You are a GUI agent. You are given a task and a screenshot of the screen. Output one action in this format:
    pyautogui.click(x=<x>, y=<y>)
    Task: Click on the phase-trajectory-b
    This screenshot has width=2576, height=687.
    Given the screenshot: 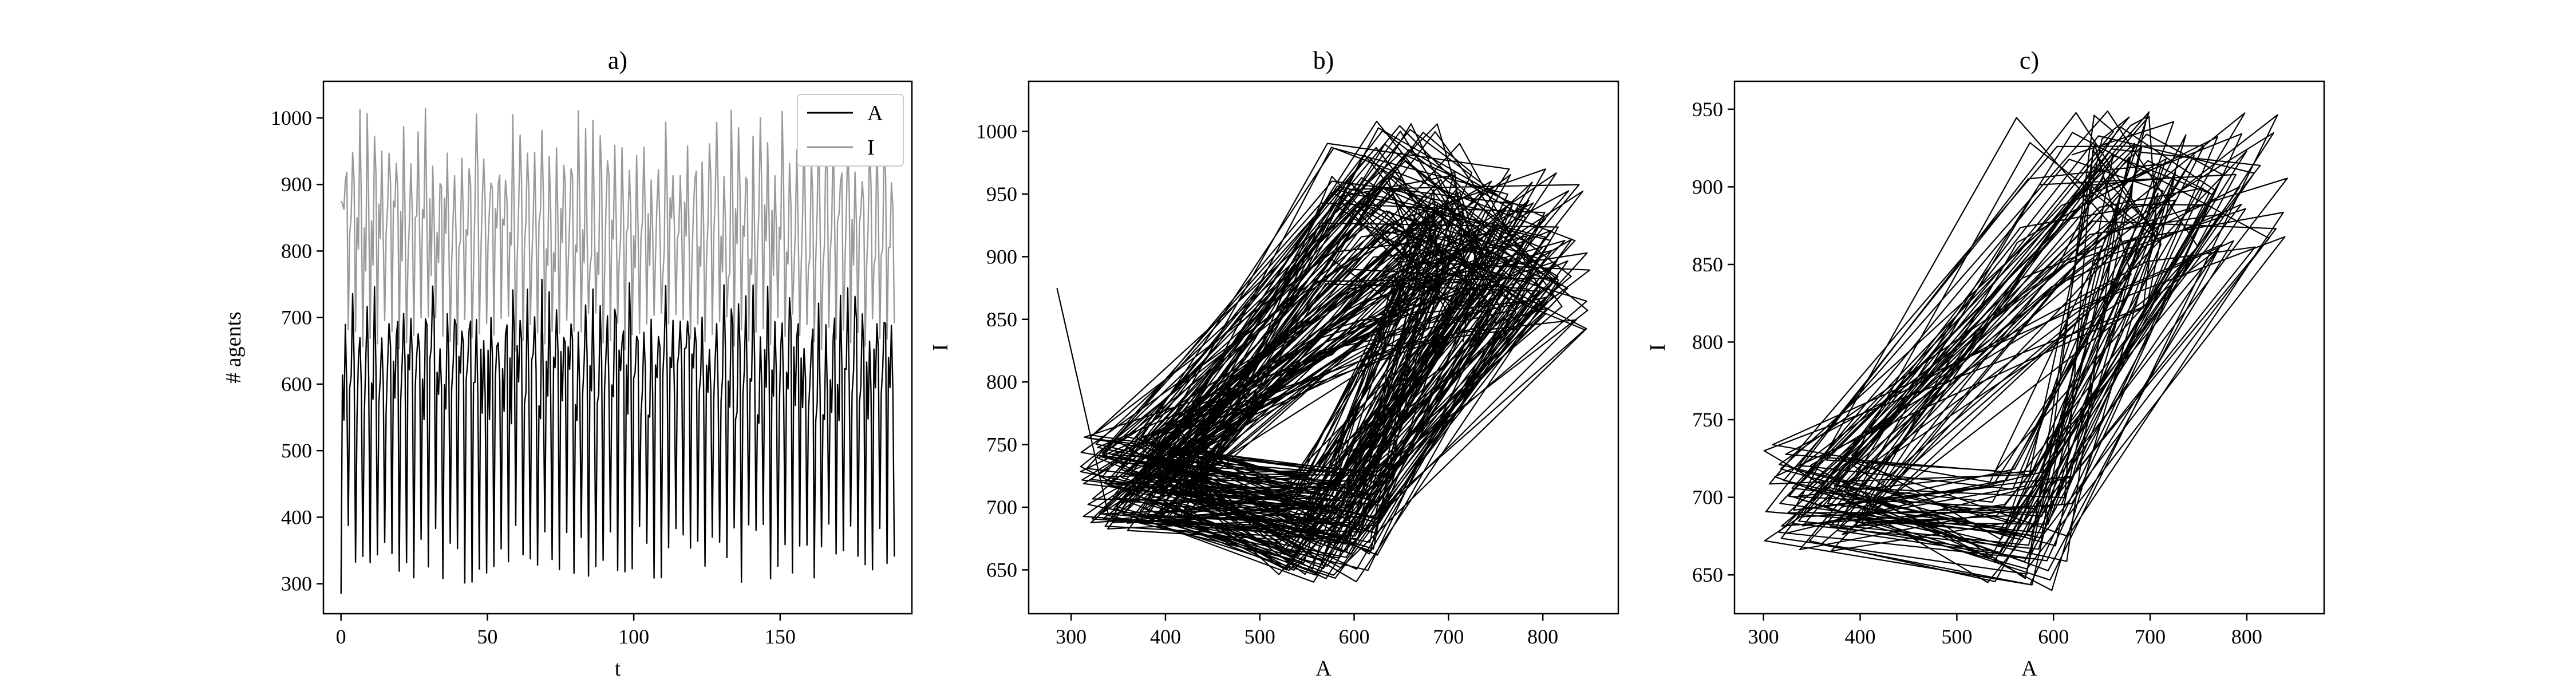 What is the action you would take?
    pyautogui.click(x=1323, y=351)
    